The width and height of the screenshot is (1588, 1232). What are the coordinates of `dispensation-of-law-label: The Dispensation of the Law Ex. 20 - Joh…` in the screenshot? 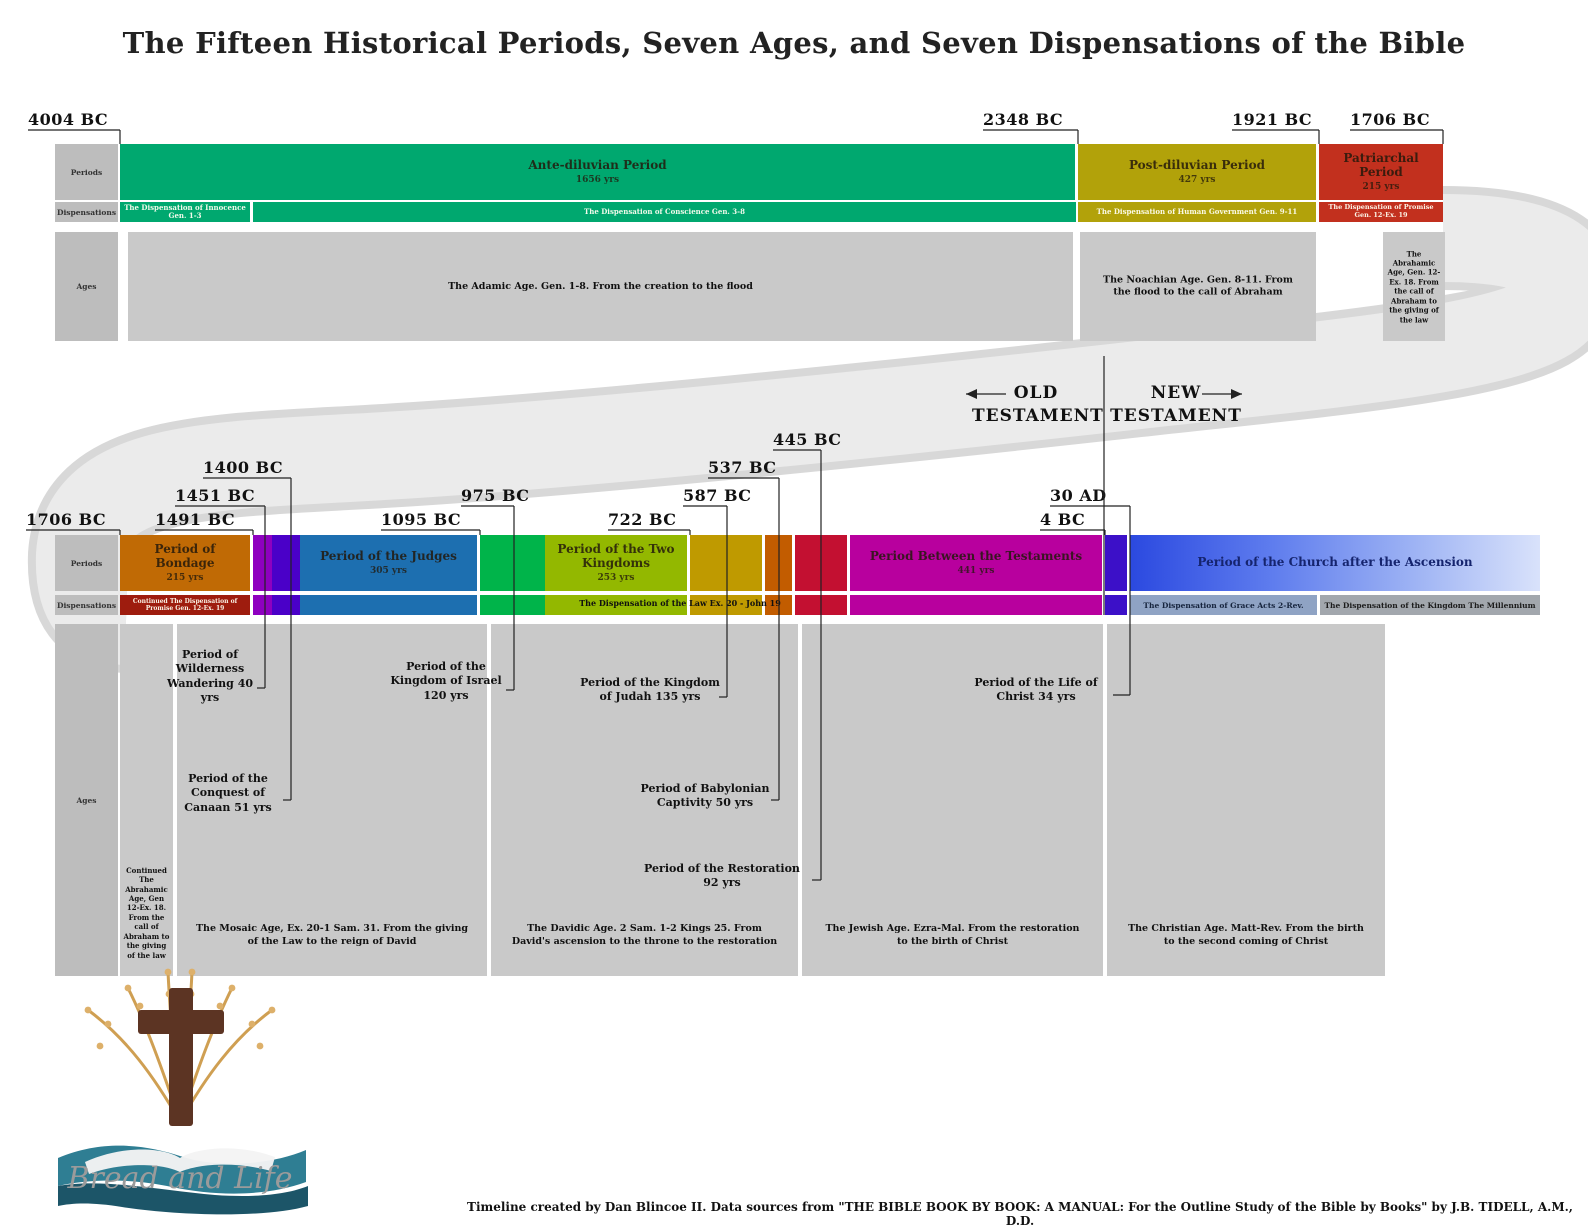 It's located at (680, 603).